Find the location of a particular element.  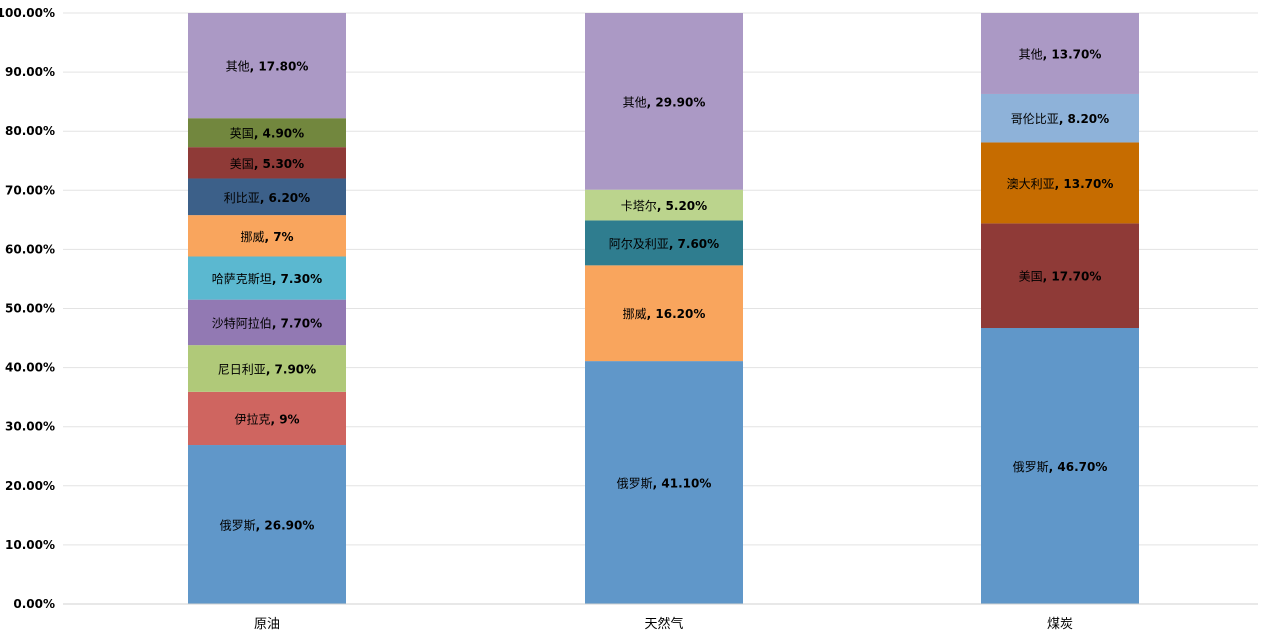

x-tick-label: 煤炭 is located at coordinates (1060, 624).